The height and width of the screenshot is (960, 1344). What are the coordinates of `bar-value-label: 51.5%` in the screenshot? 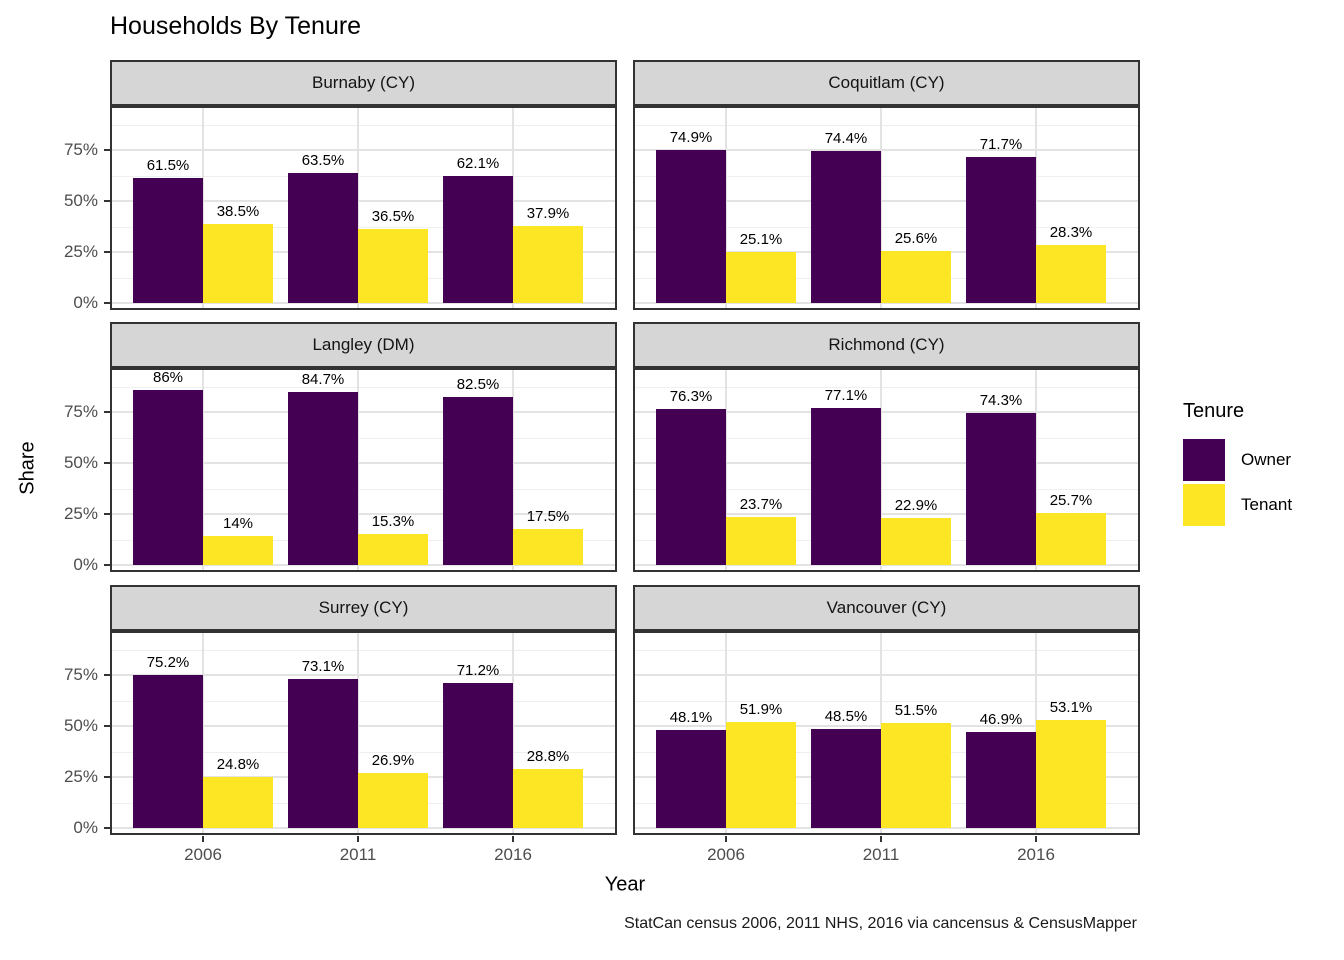 It's located at (916, 710).